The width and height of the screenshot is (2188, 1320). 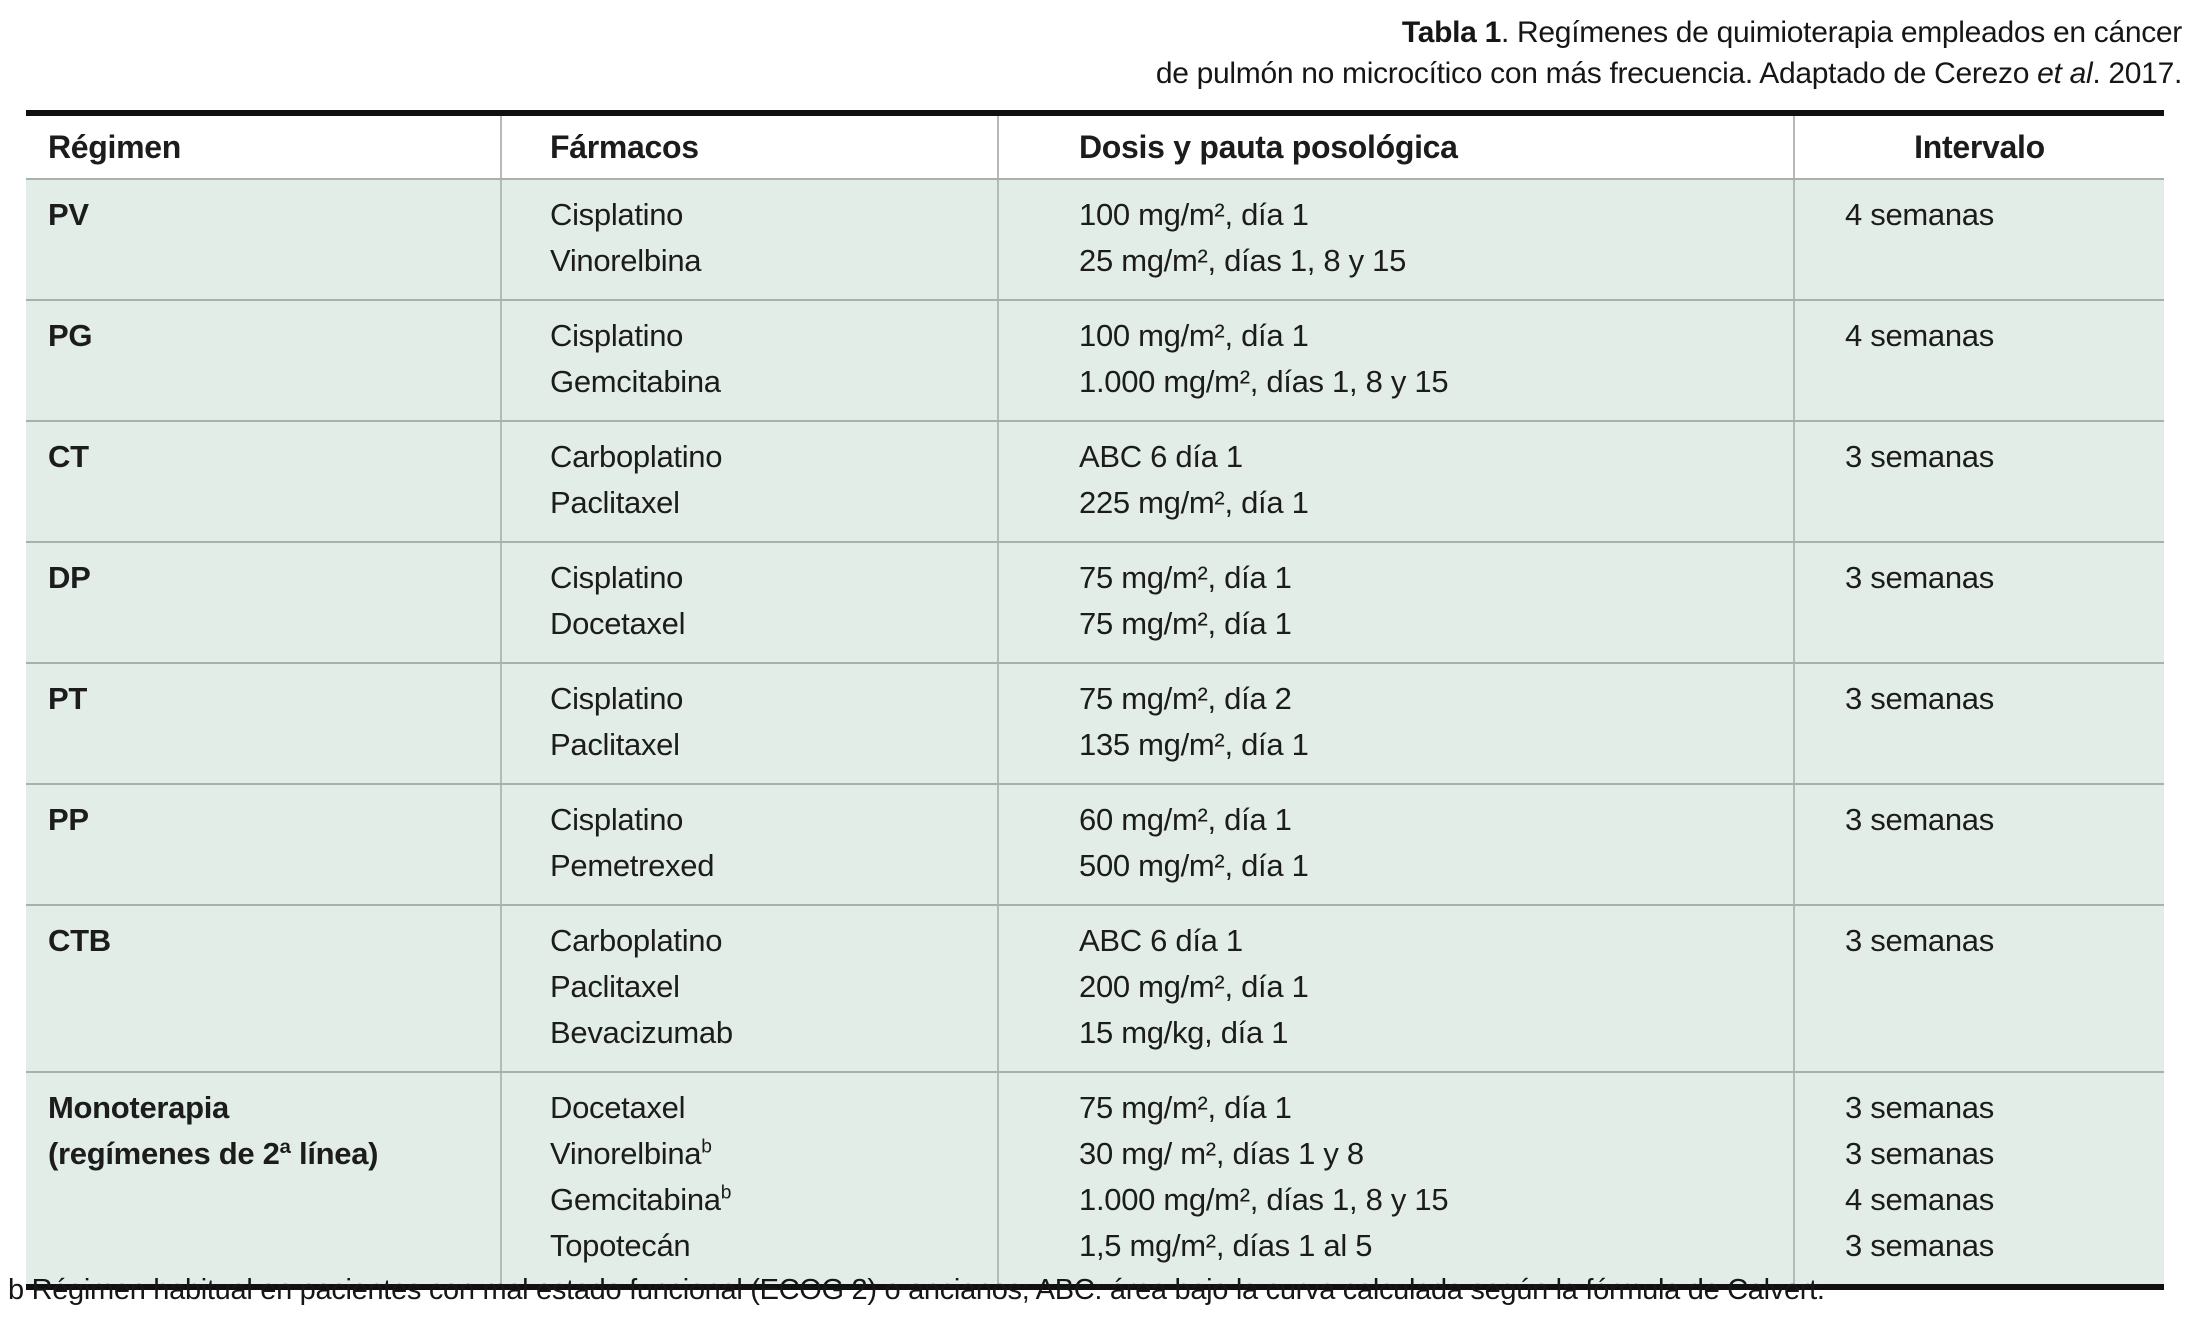 I want to click on header-dosis: Dosis y pauta posológica, so click(x=1395, y=147).